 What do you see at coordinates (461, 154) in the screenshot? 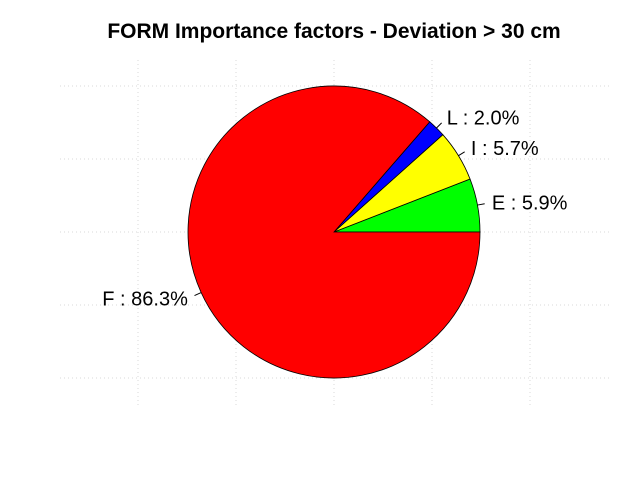
I see `leader-line-i` at bounding box center [461, 154].